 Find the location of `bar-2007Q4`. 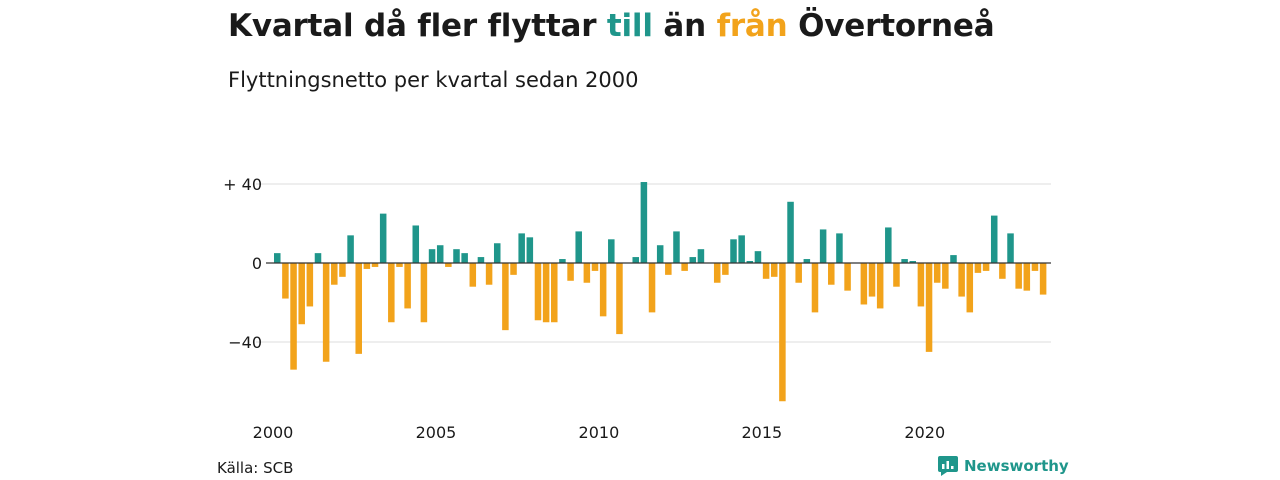

bar-2007Q4 is located at coordinates (530, 250).